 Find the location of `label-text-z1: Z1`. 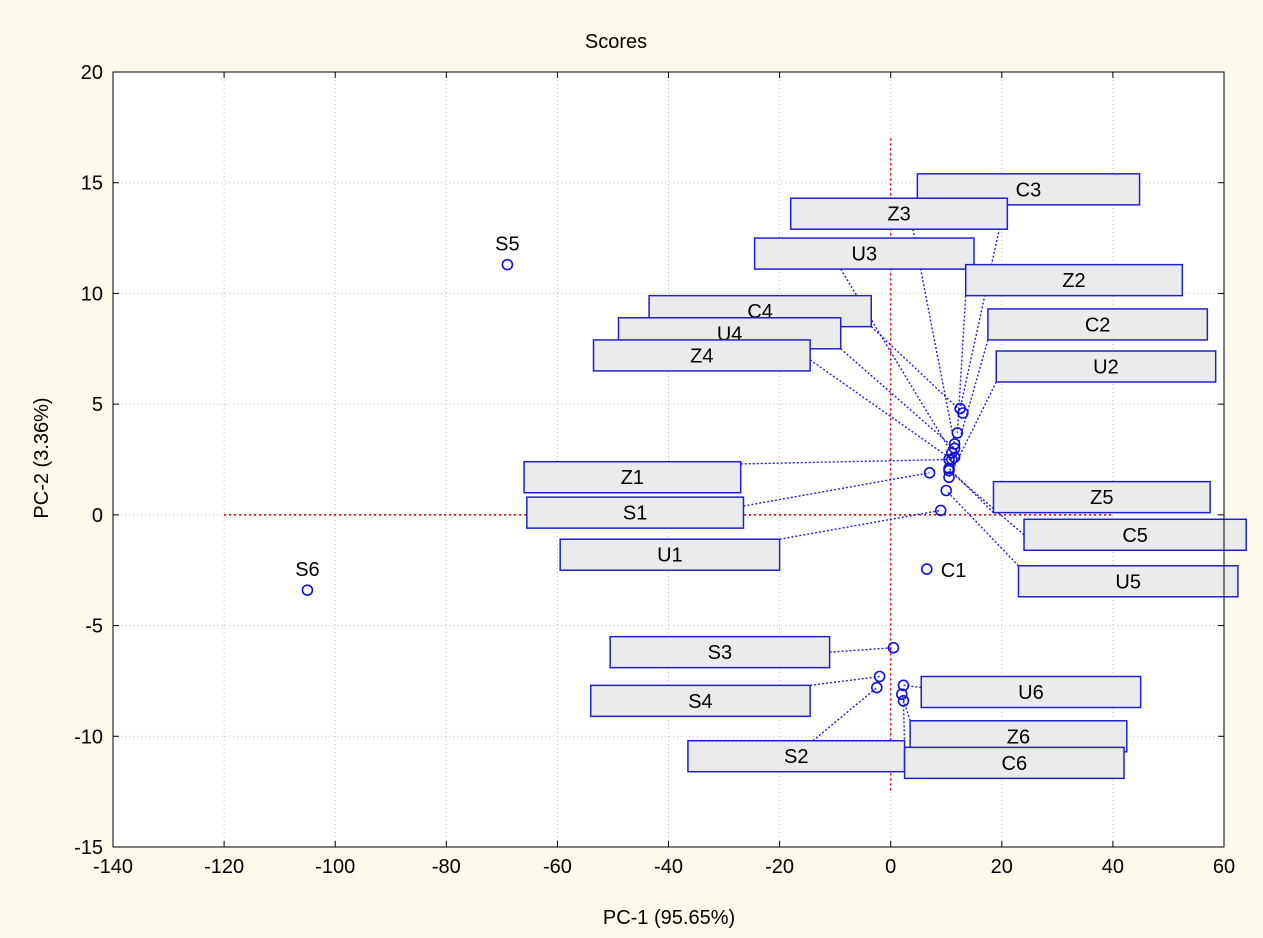

label-text-z1: Z1 is located at coordinates (632, 478).